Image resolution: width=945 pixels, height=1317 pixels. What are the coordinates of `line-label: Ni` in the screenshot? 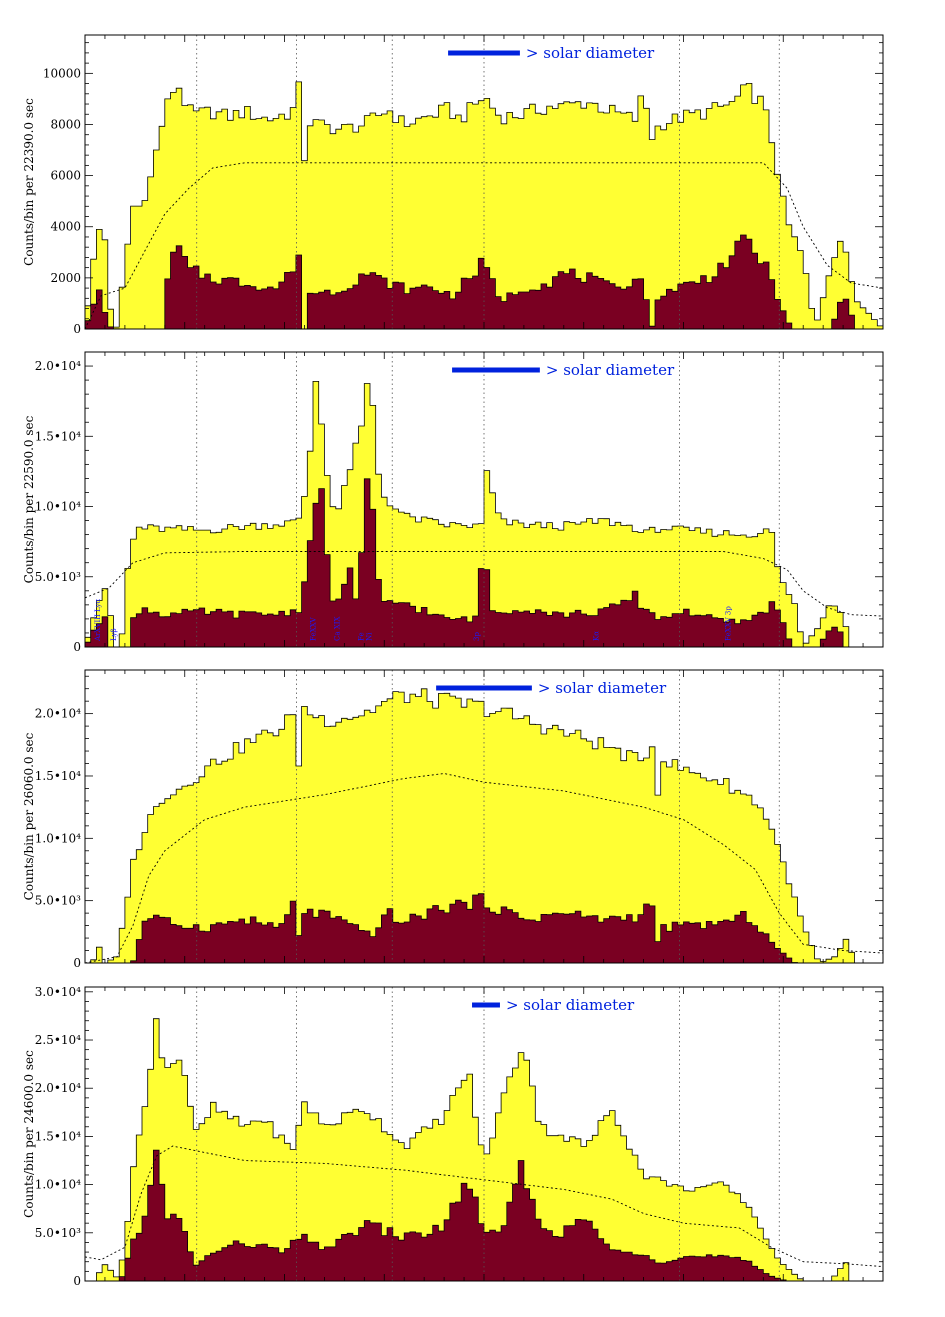 It's located at (369, 636).